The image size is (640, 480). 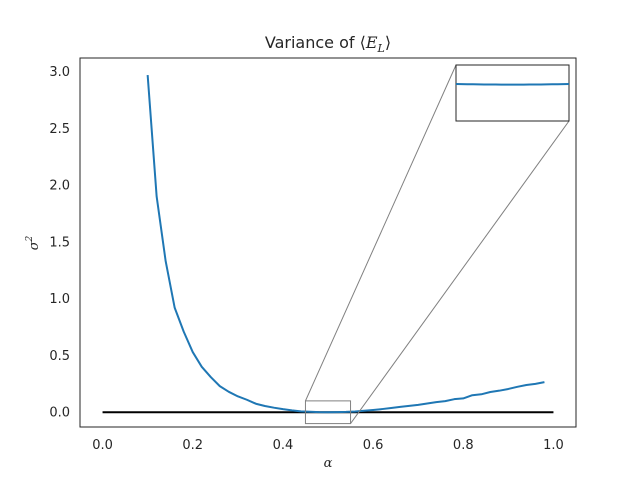 I want to click on inset-series-line, so click(x=512, y=84).